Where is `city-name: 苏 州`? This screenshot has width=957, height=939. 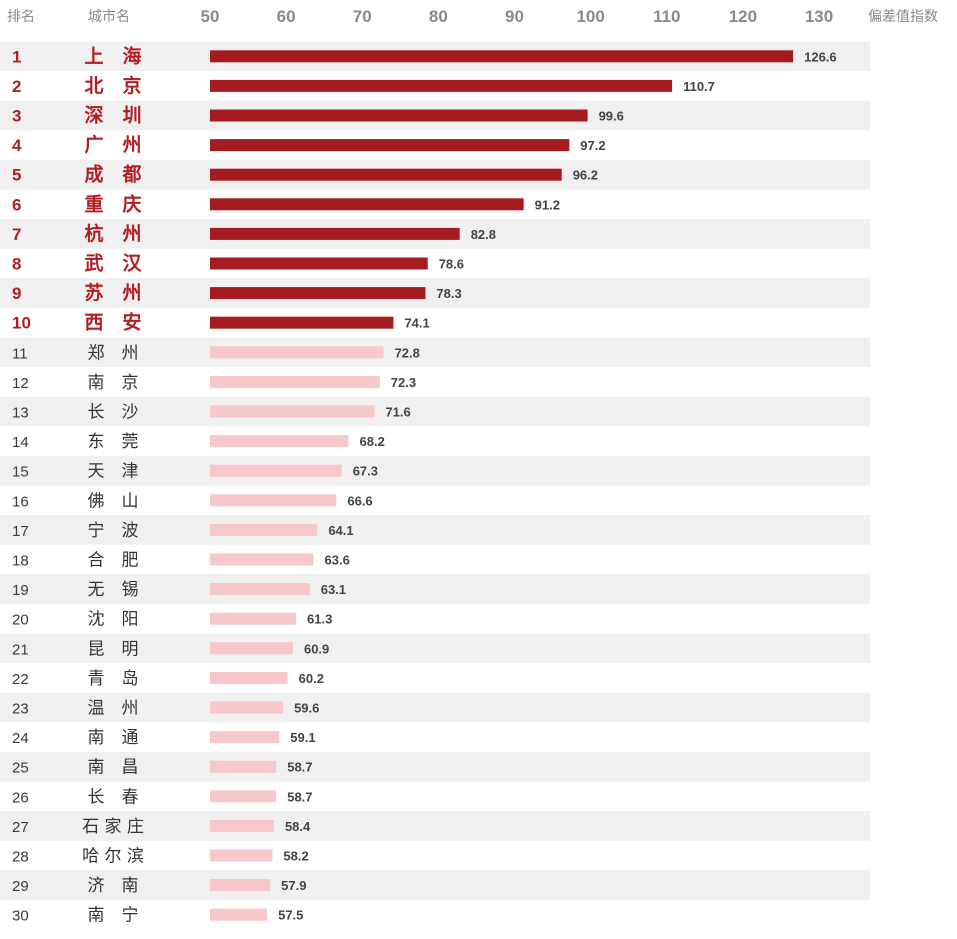
city-name: 苏 州 is located at coordinates (112, 292).